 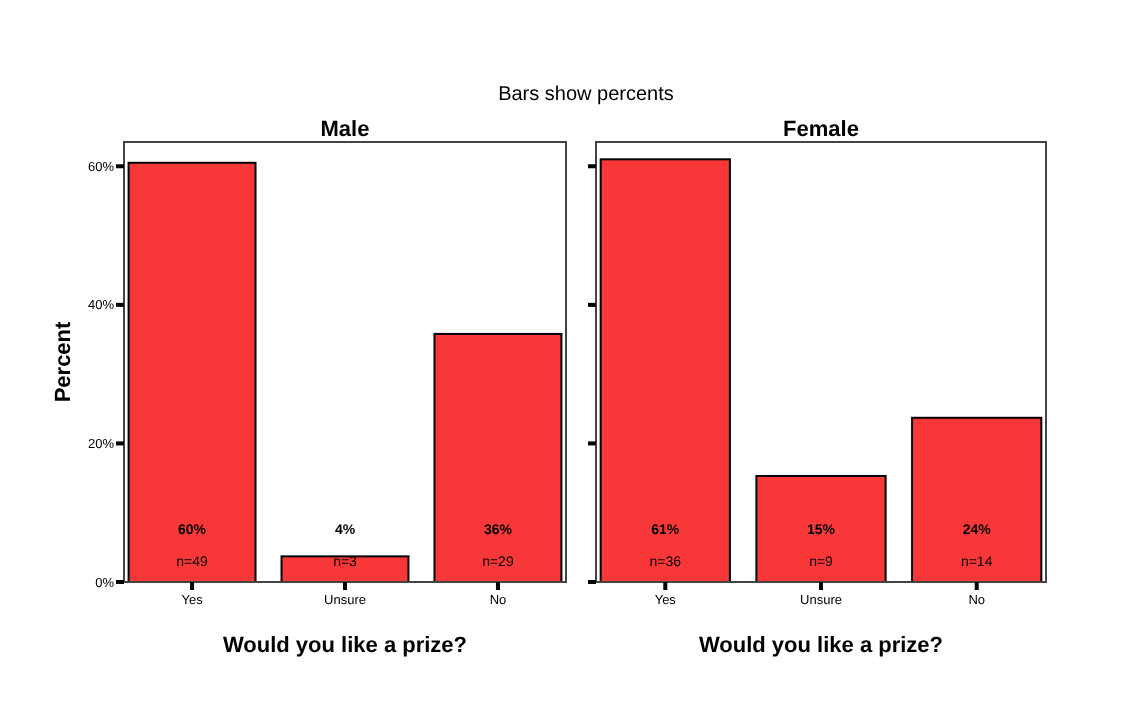 I want to click on text: Bars show percents, so click(x=586, y=95).